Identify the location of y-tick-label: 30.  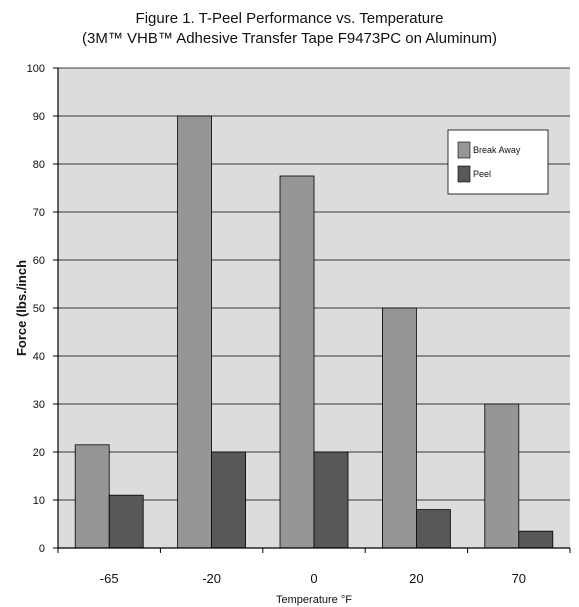
(39, 405).